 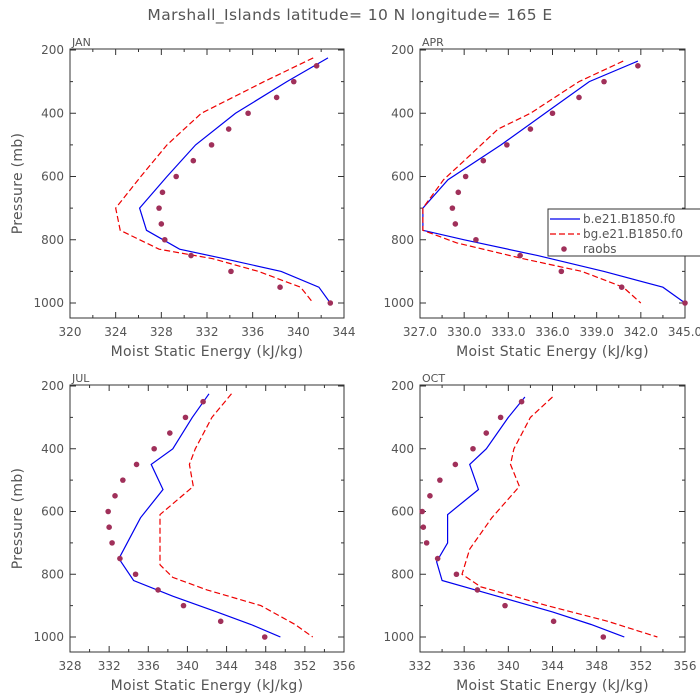 I want to click on legend-label: bg.e21.B1850.f0, so click(x=633, y=234).